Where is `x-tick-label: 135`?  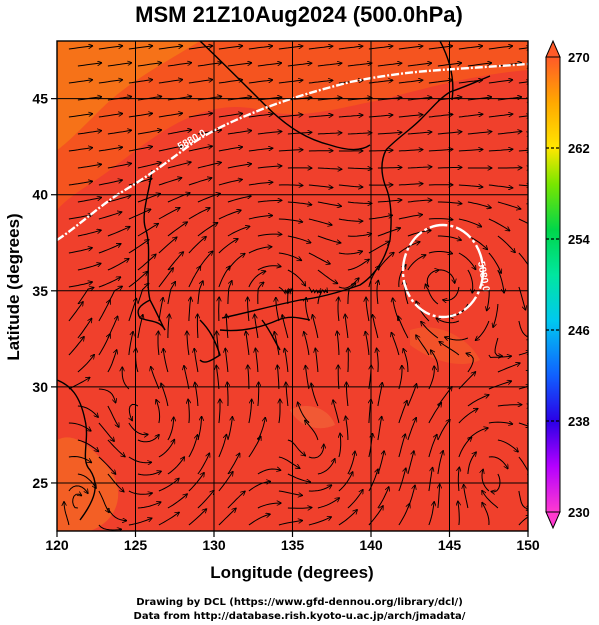 x-tick-label: 135 is located at coordinates (293, 545).